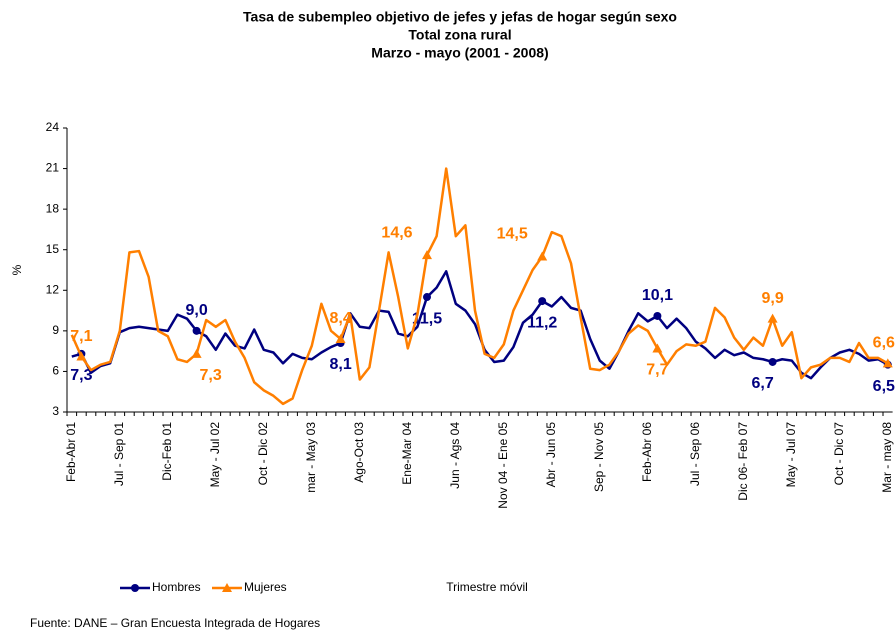 The width and height of the screenshot is (896, 633). I want to click on x-tick-label: Oct - Dic 02, so click(263, 454).